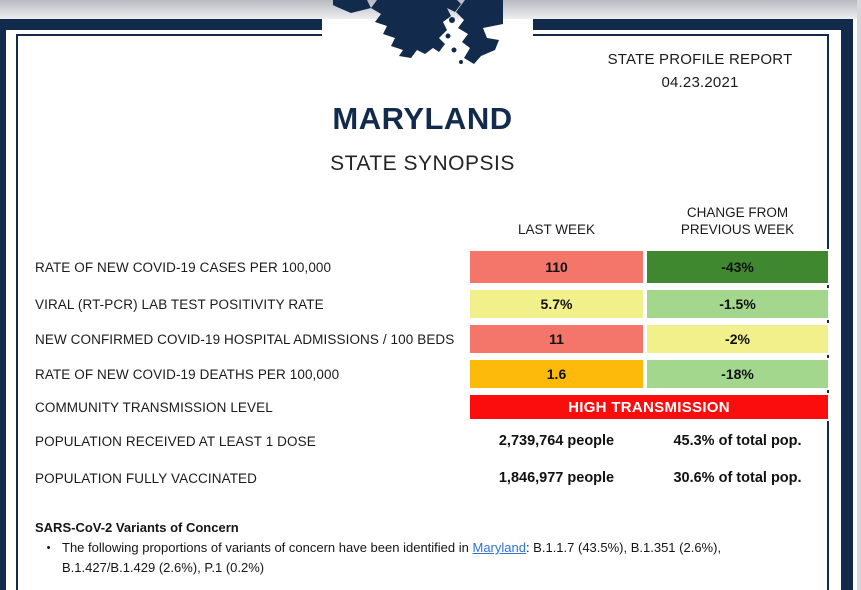 This screenshot has height=590, width=861. I want to click on frame-top-line-left, so click(169, 35).